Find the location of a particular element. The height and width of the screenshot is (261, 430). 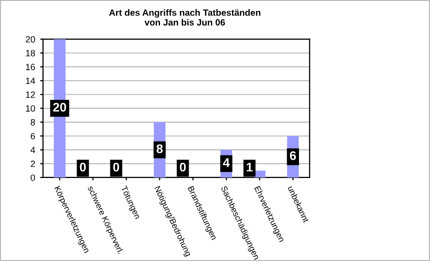

data-label: 8 is located at coordinates (159, 149).